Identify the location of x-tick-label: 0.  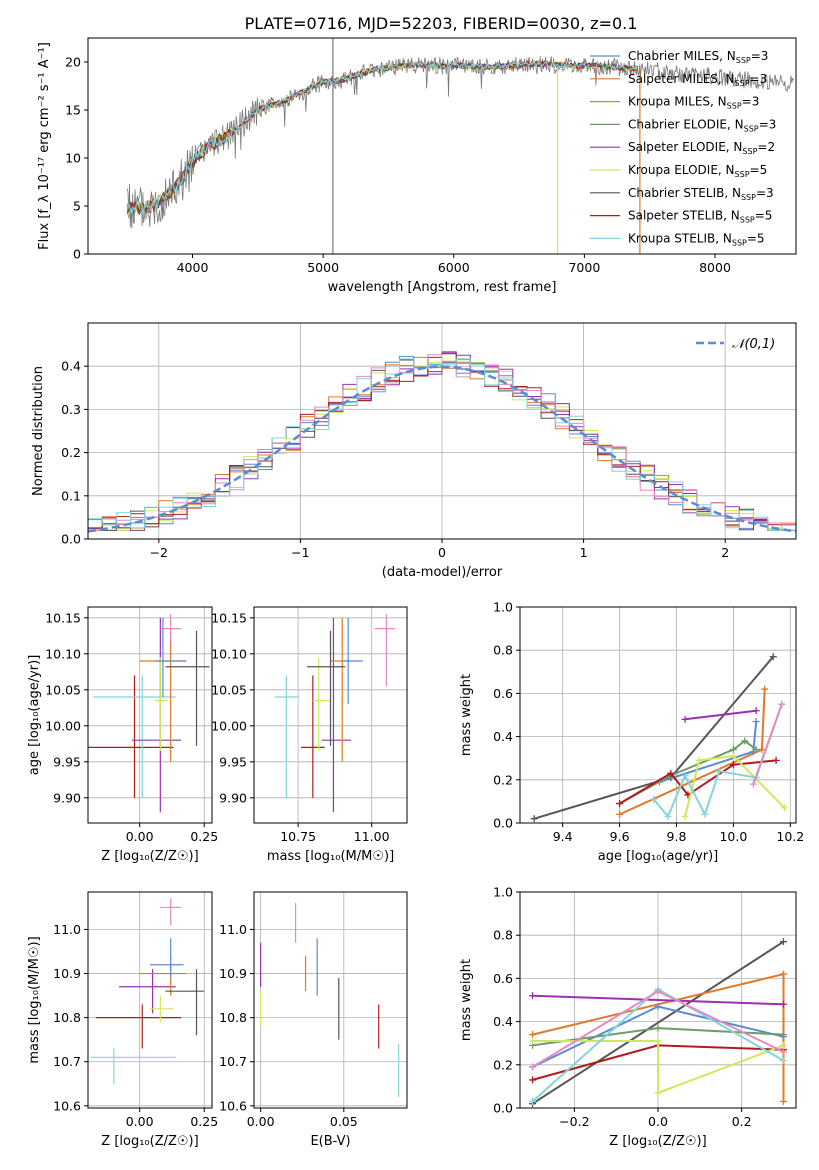
(442, 552).